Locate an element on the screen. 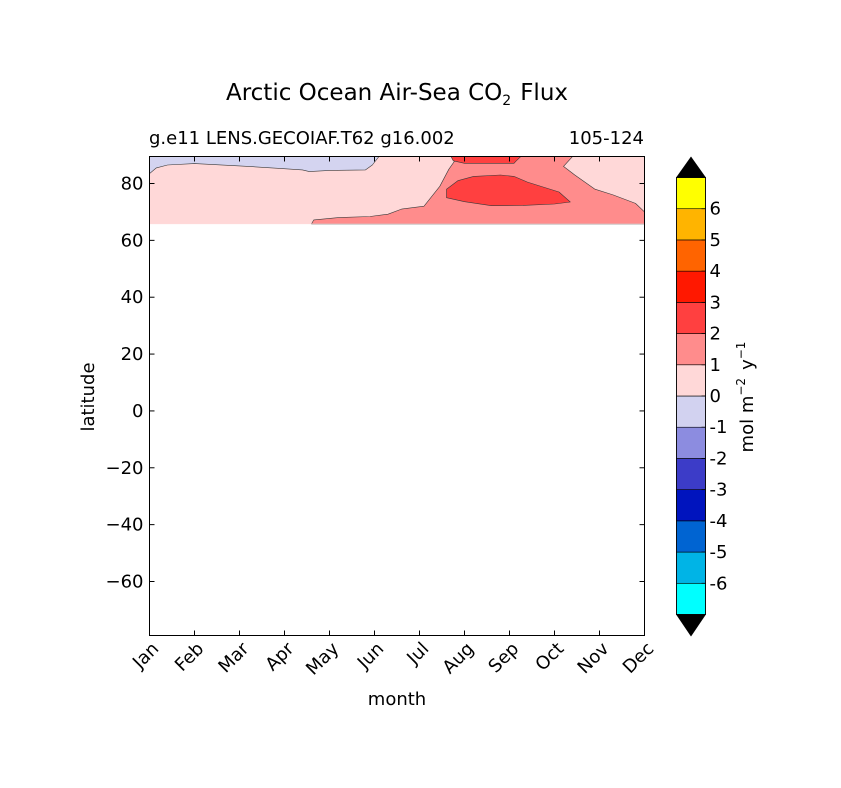 The width and height of the screenshot is (841, 788). colorbar-tick-label: 0 is located at coordinates (715, 396).